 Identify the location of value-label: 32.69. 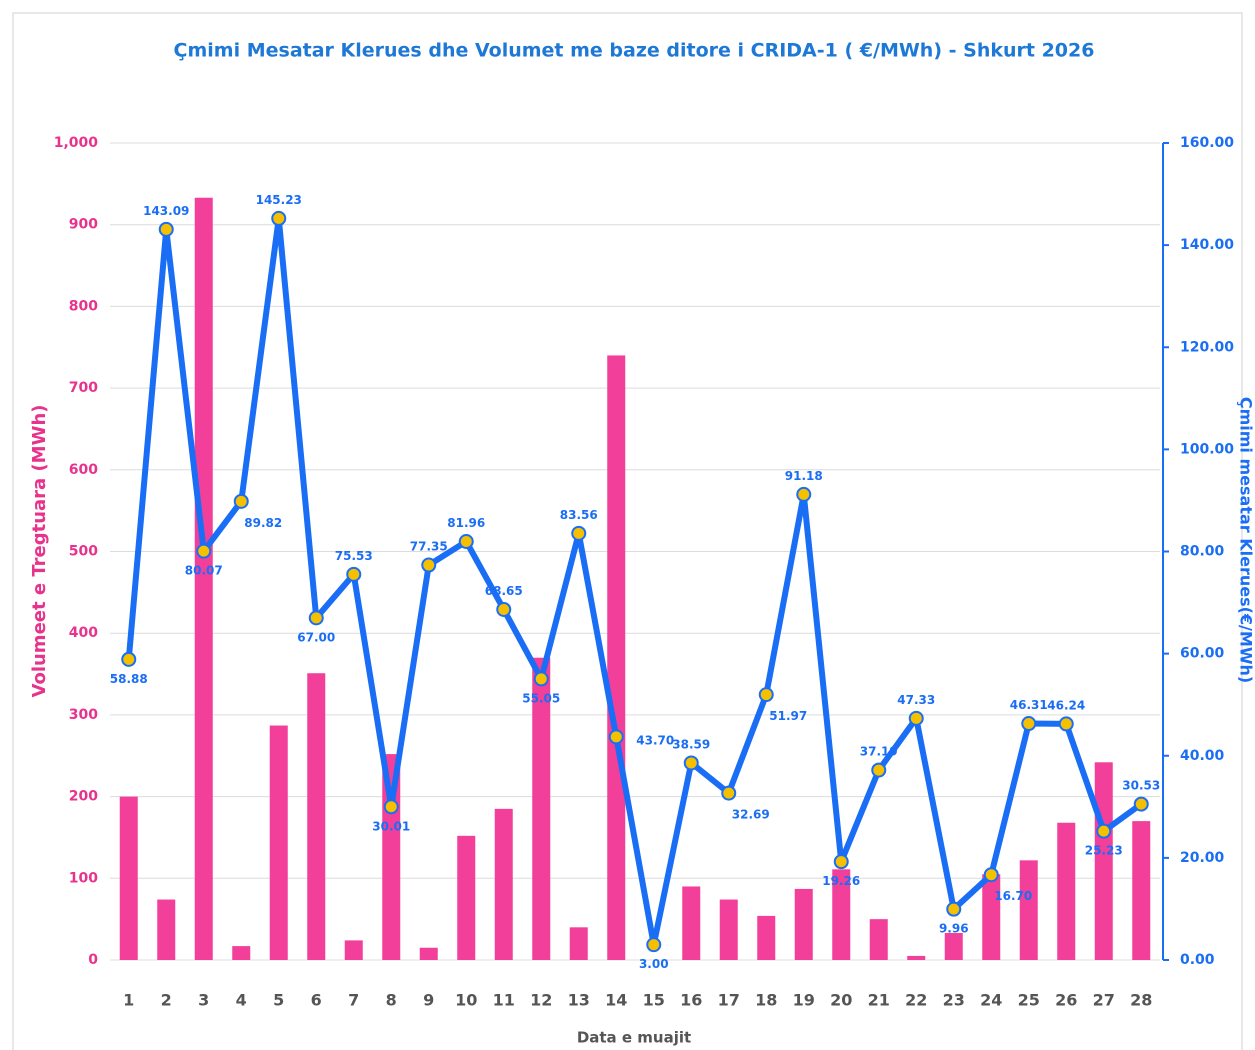
(751, 815).